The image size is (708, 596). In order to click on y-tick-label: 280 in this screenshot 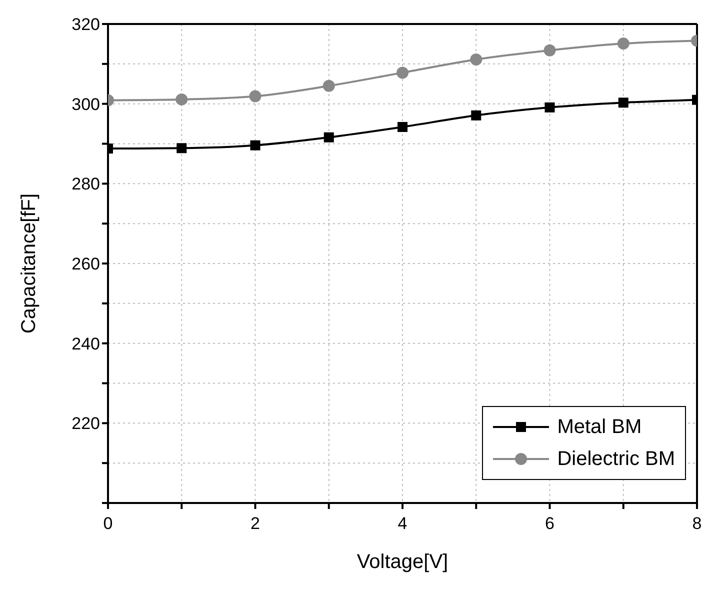, I will do `click(86, 184)`.